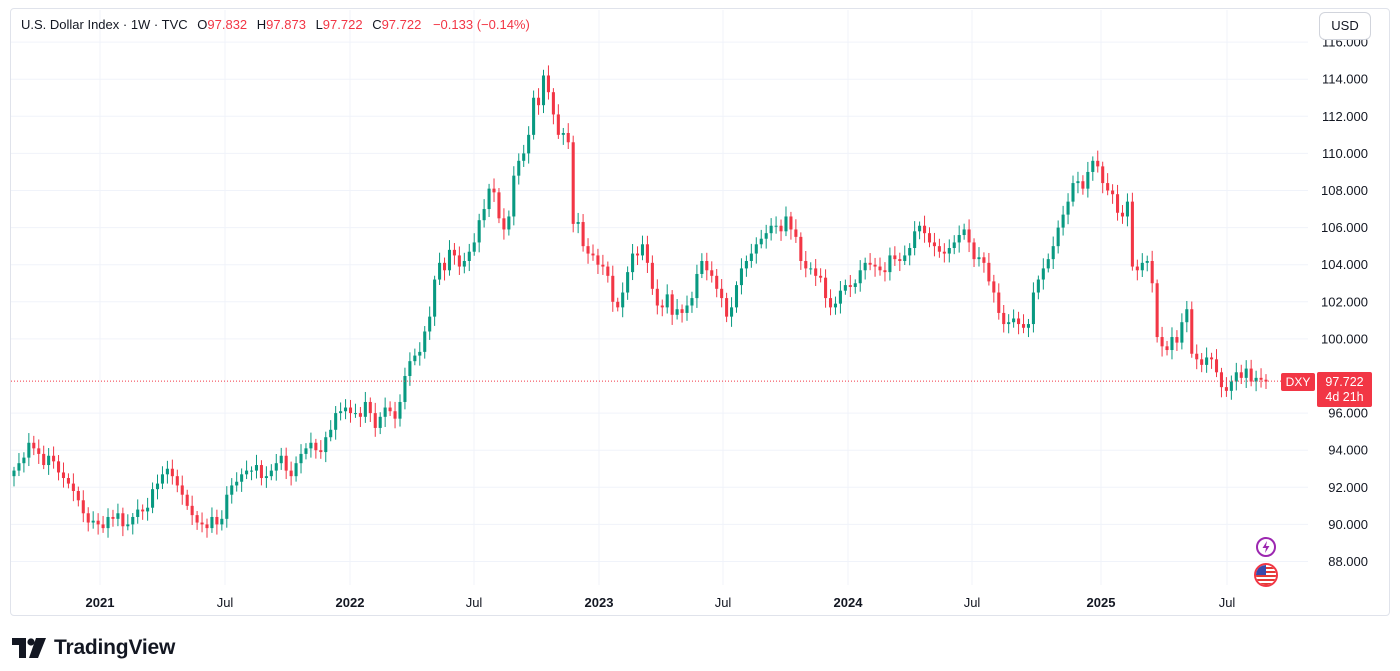 The image size is (1400, 671). What do you see at coordinates (1344, 338) in the screenshot?
I see `y-tick-label: 100.000` at bounding box center [1344, 338].